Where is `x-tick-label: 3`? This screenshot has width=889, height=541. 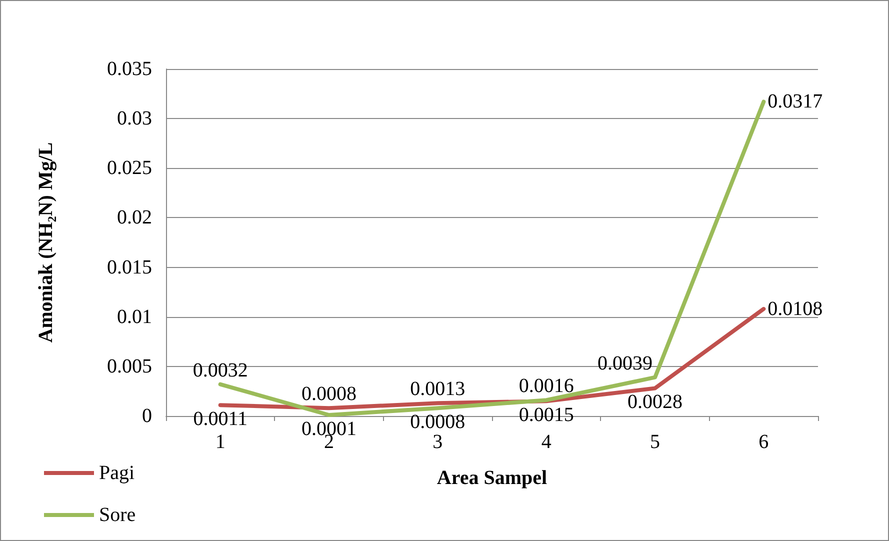
x-tick-label: 3 is located at coordinates (437, 442).